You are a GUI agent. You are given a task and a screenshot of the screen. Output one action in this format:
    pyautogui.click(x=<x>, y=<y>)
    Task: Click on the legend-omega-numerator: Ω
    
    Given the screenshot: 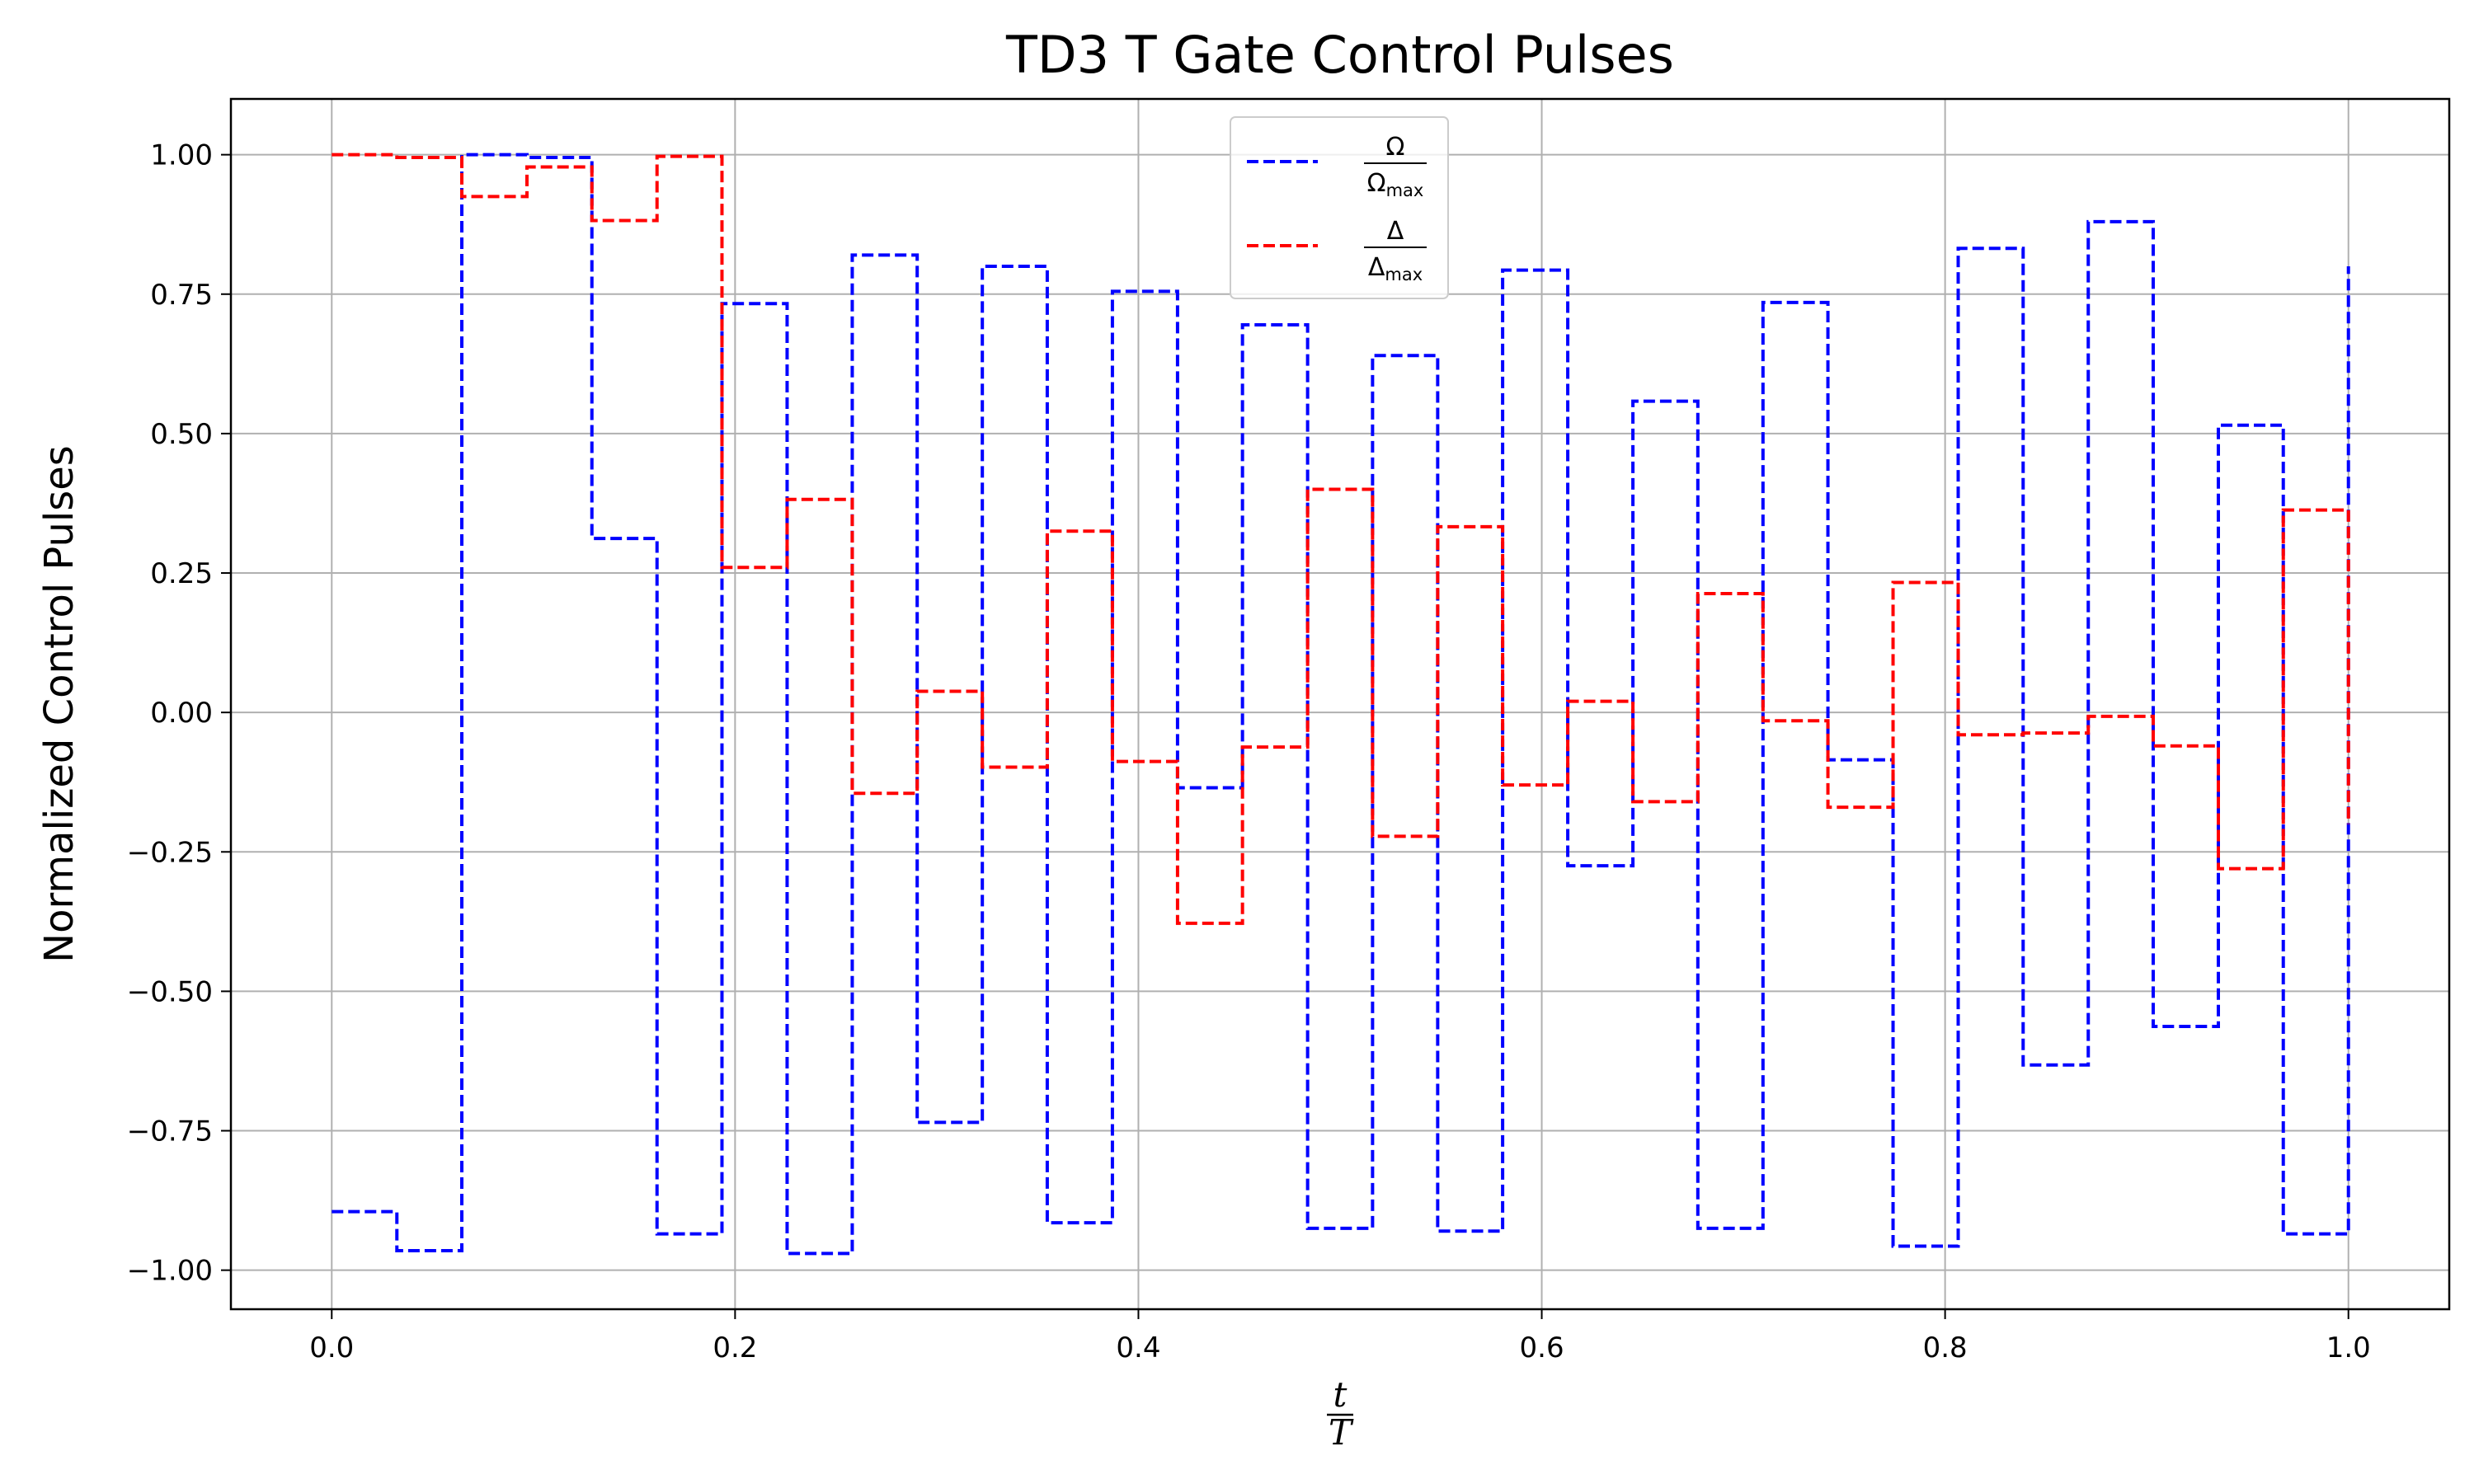 What is the action you would take?
    pyautogui.click(x=1395, y=147)
    